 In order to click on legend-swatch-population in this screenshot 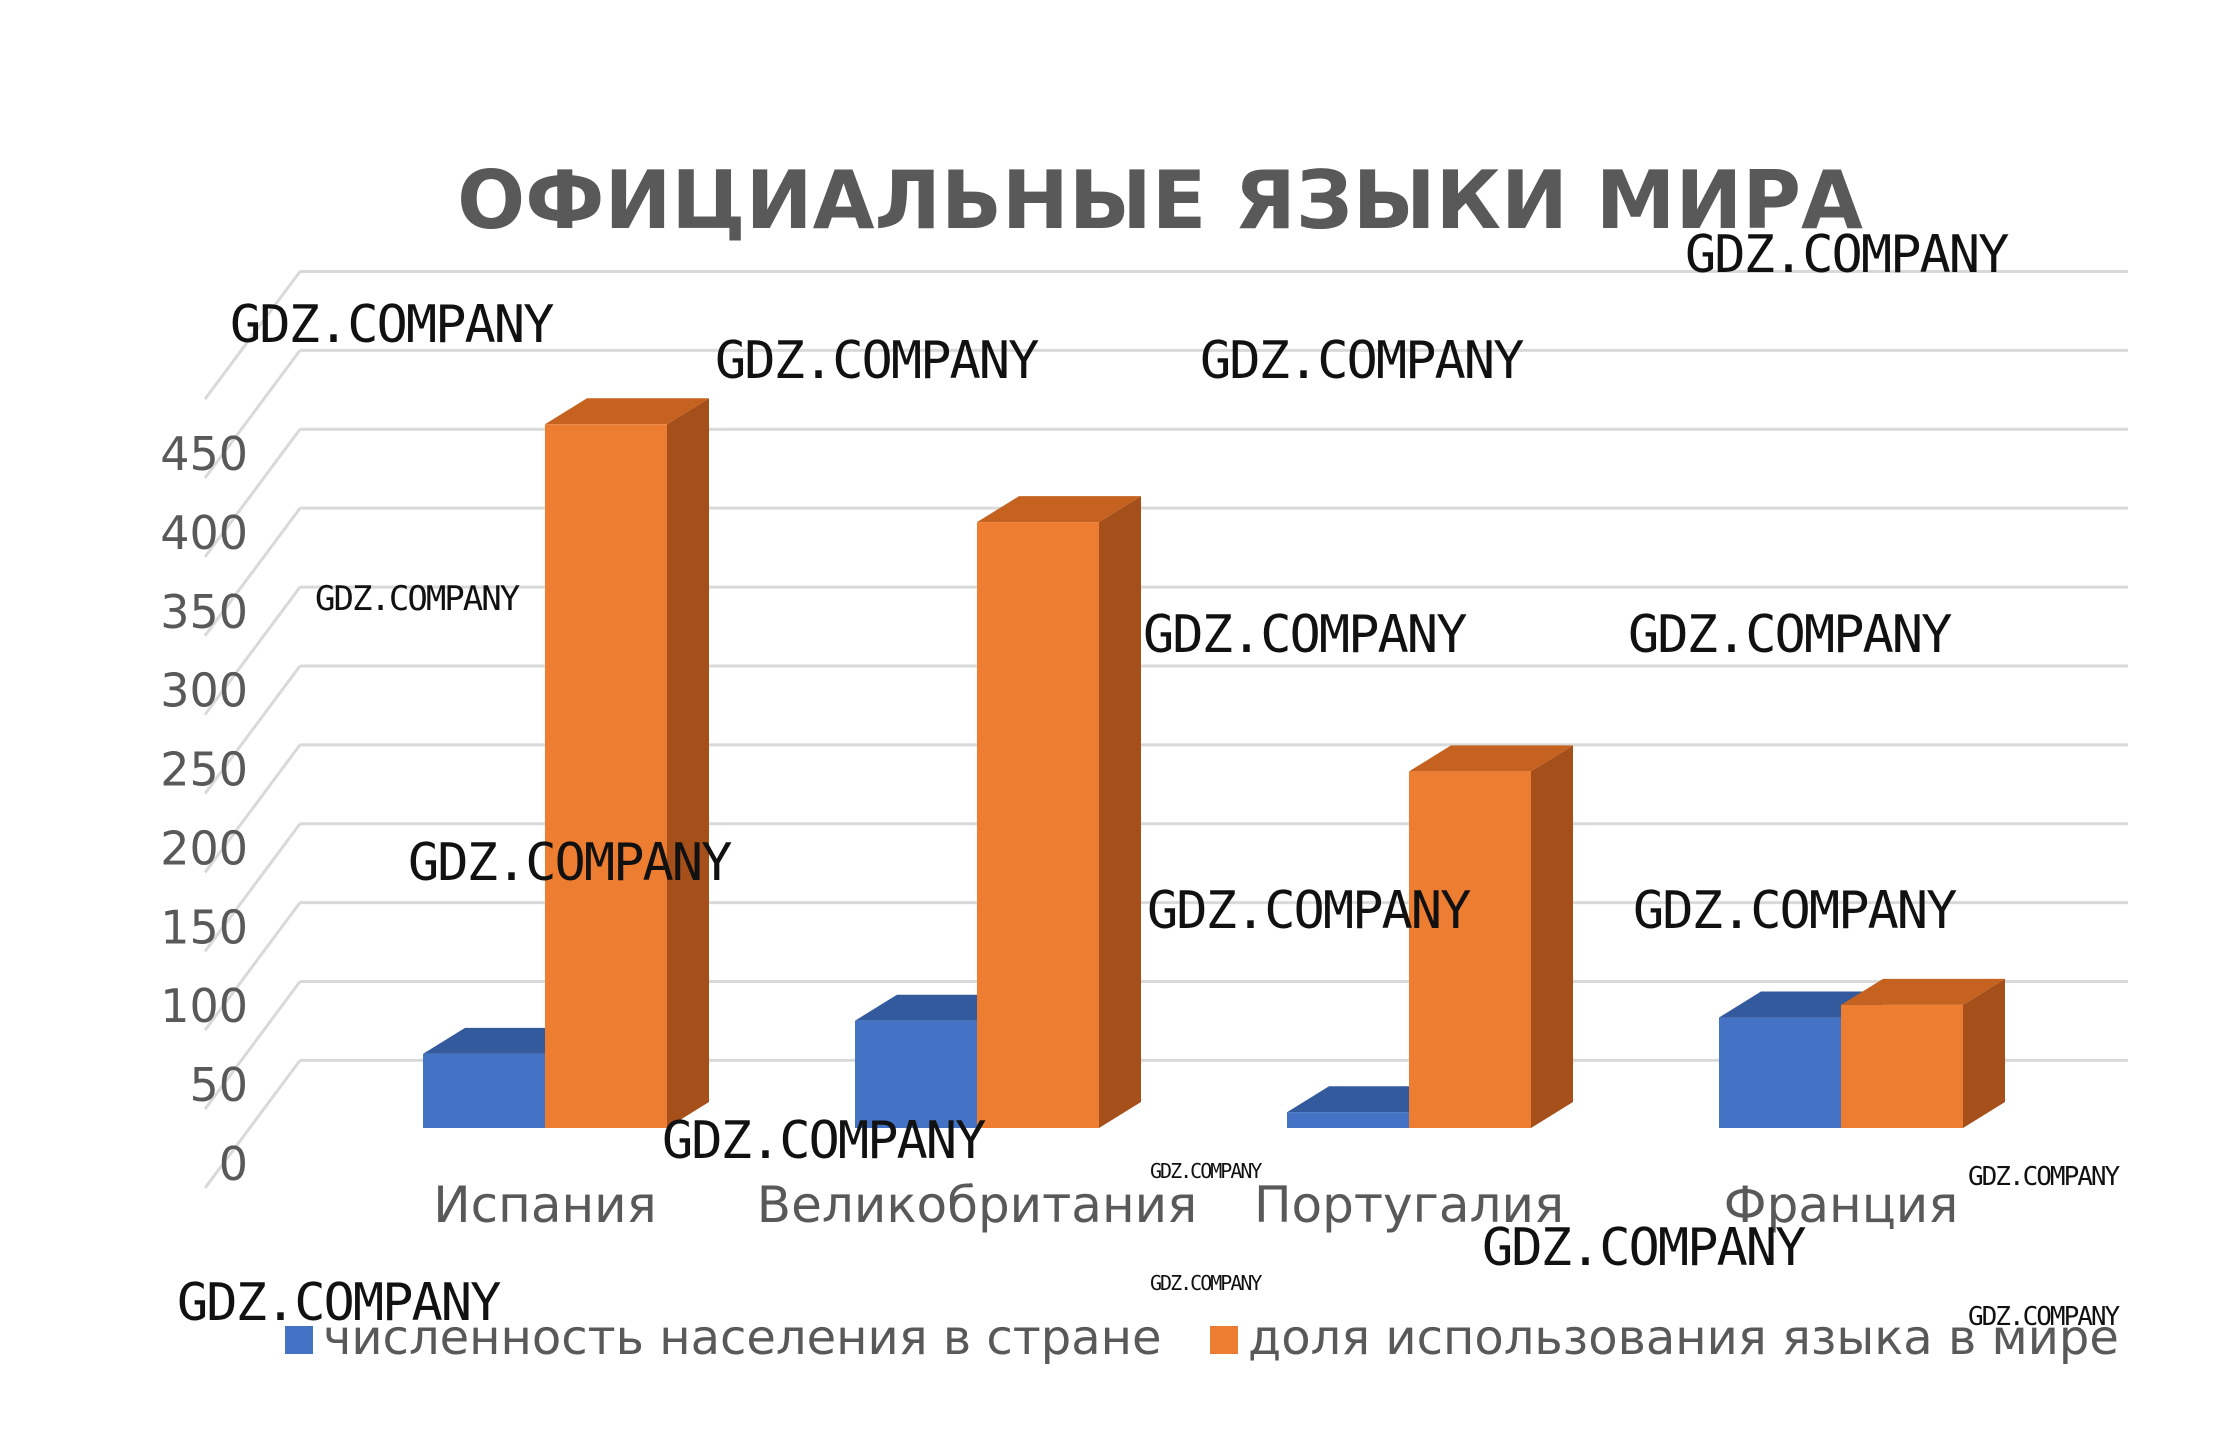, I will do `click(299, 1340)`.